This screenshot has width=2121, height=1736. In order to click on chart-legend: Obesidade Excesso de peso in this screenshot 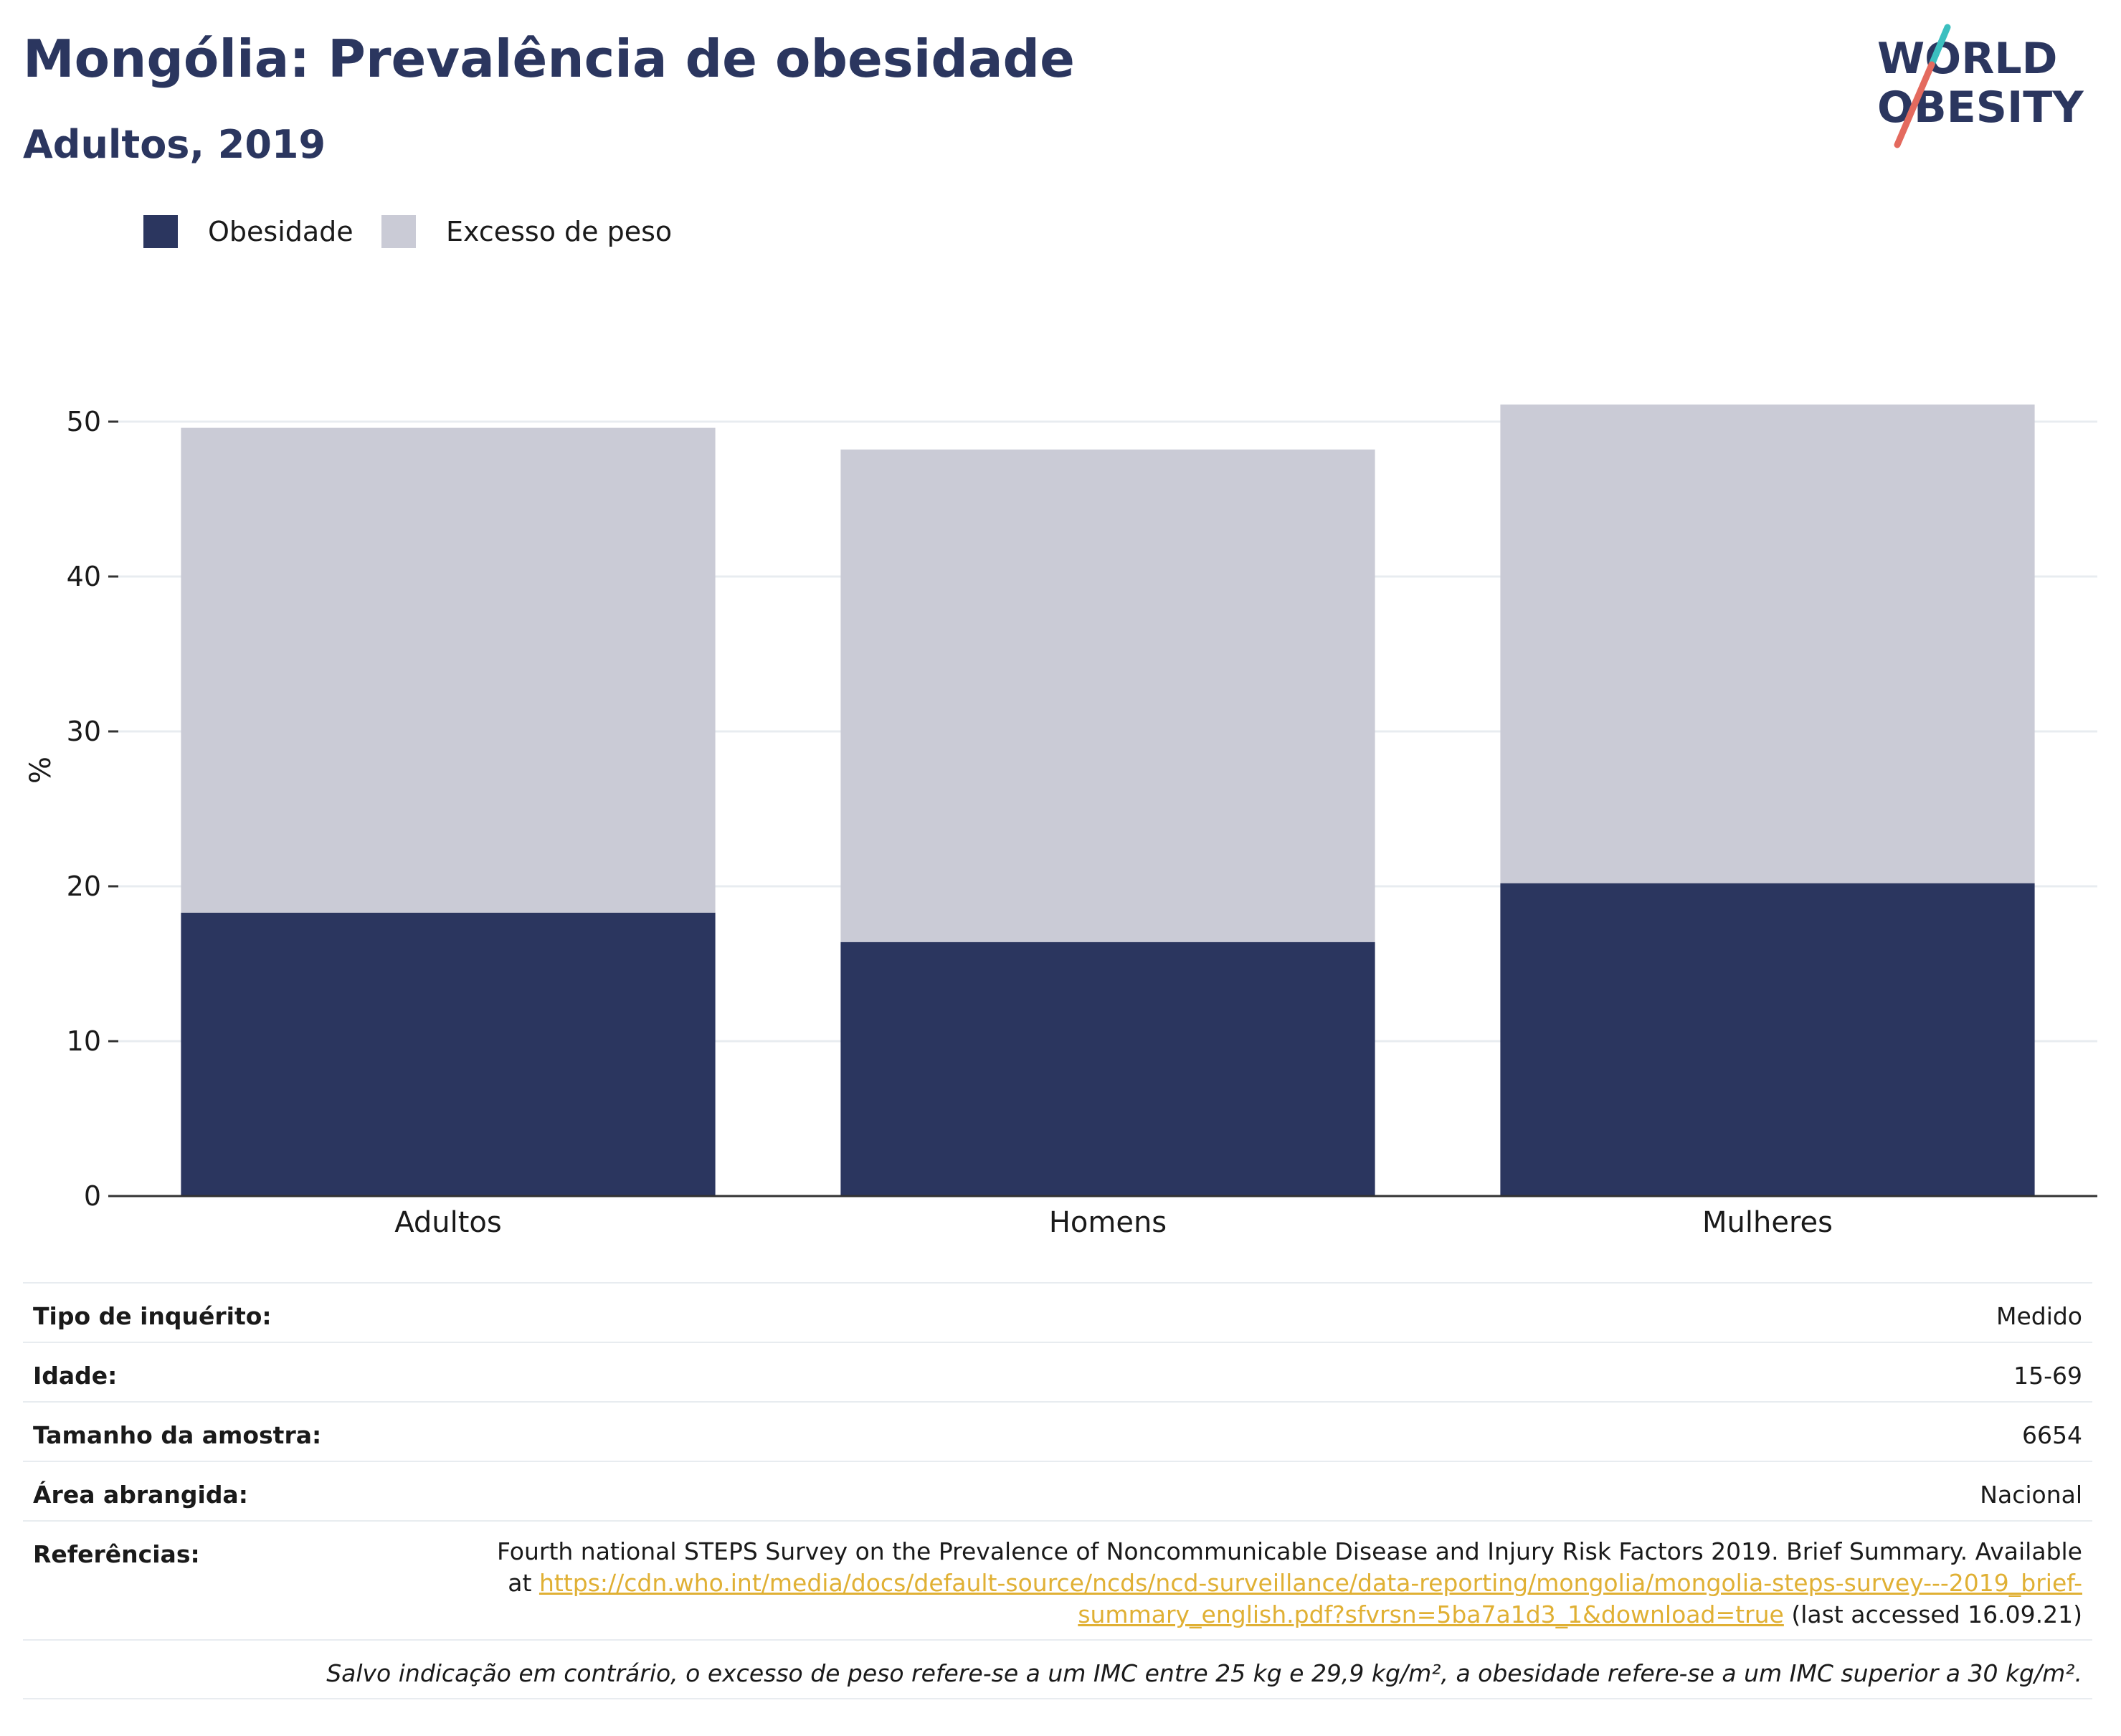, I will do `click(407, 231)`.